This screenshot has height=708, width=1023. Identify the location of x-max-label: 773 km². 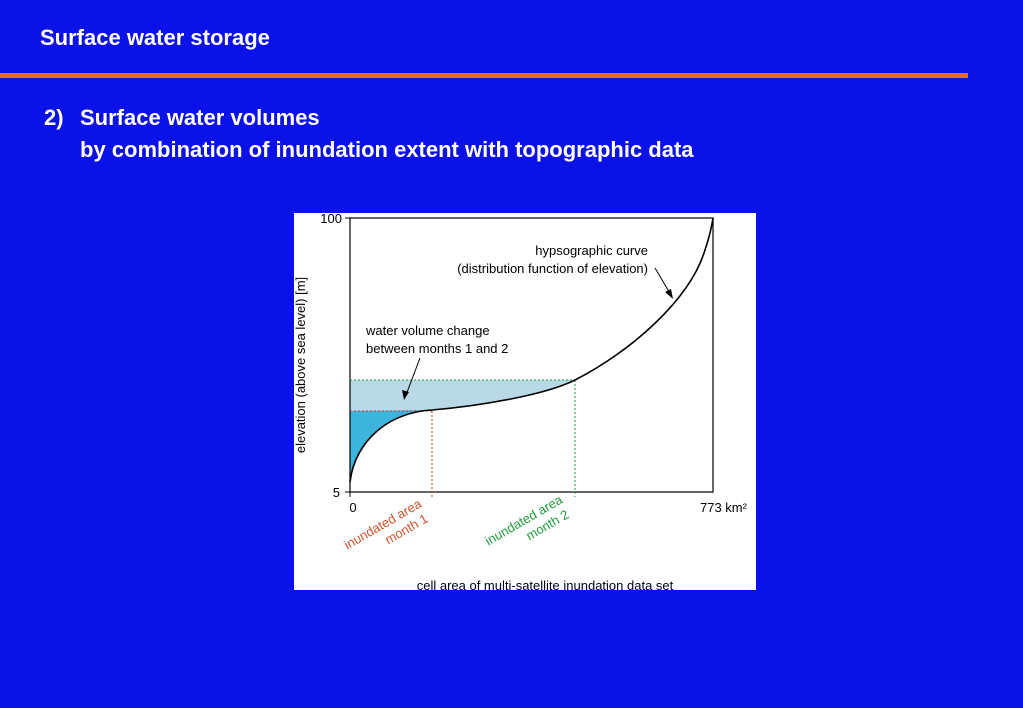
(724, 507).